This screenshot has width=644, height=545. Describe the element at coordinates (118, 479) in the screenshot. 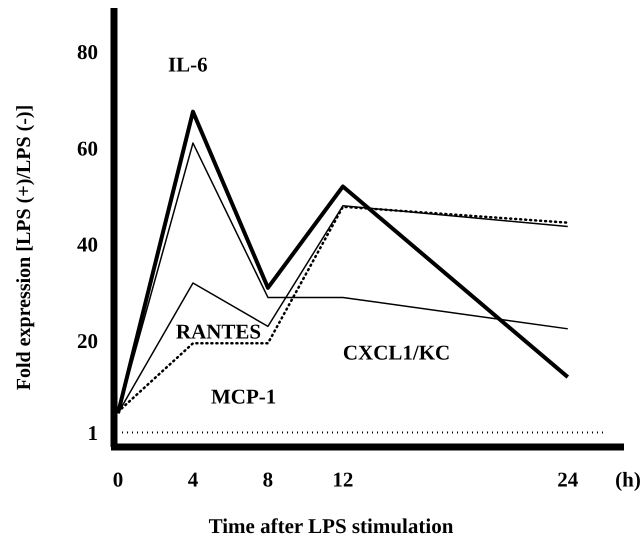

I see `x-tick-label: 0` at that location.